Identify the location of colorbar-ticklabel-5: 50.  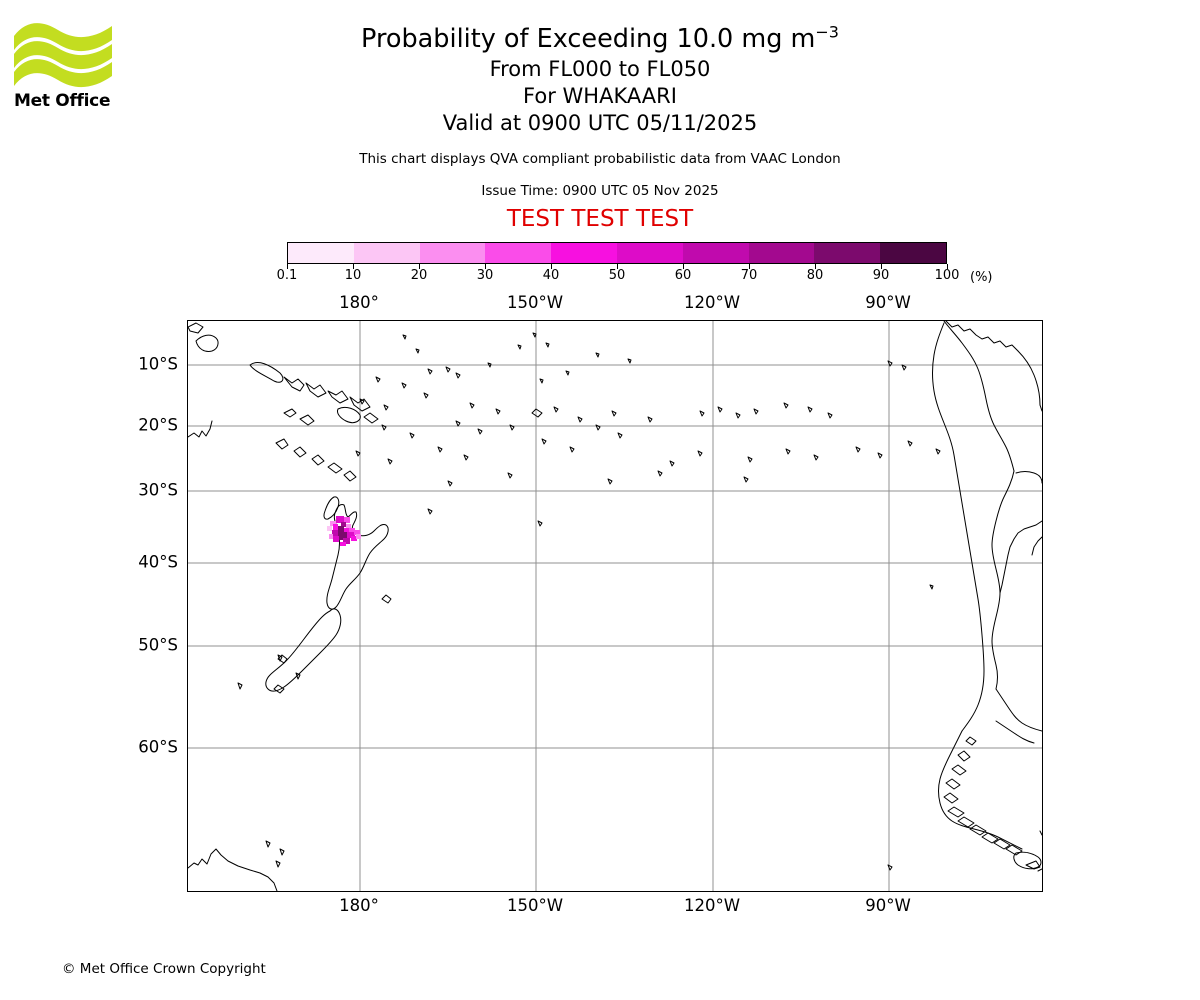
(617, 275).